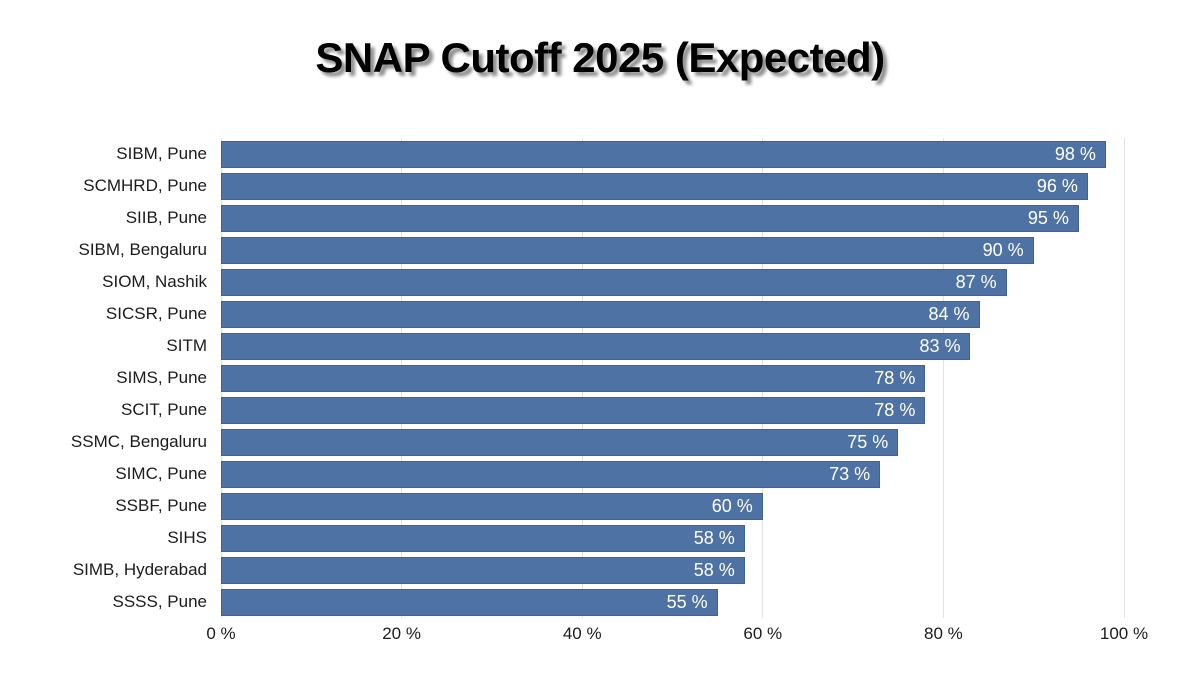 This screenshot has width=1200, height=675. I want to click on bar-value-label: 73 %, so click(850, 473).